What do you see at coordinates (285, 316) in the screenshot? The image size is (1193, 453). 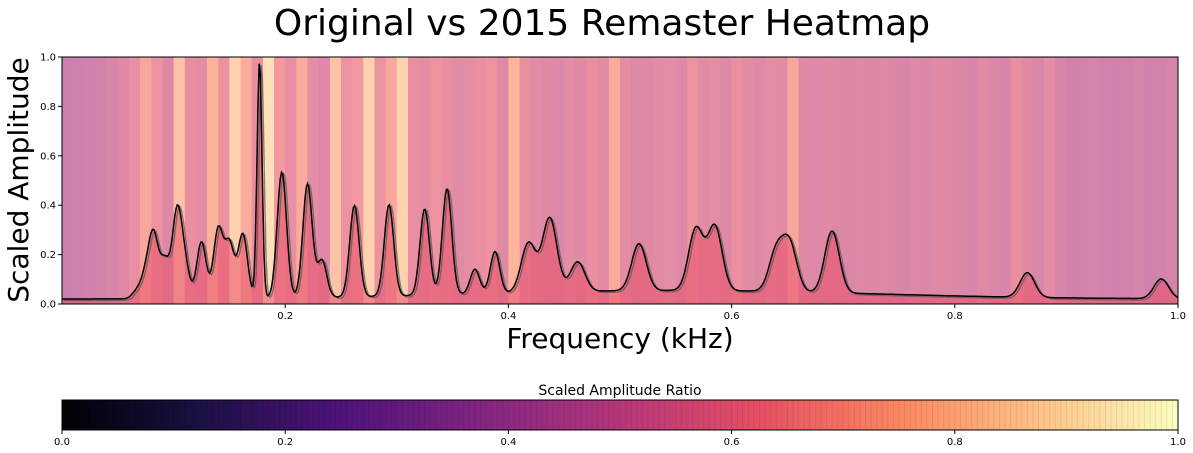 I see `x-tick-label: 0.2` at bounding box center [285, 316].